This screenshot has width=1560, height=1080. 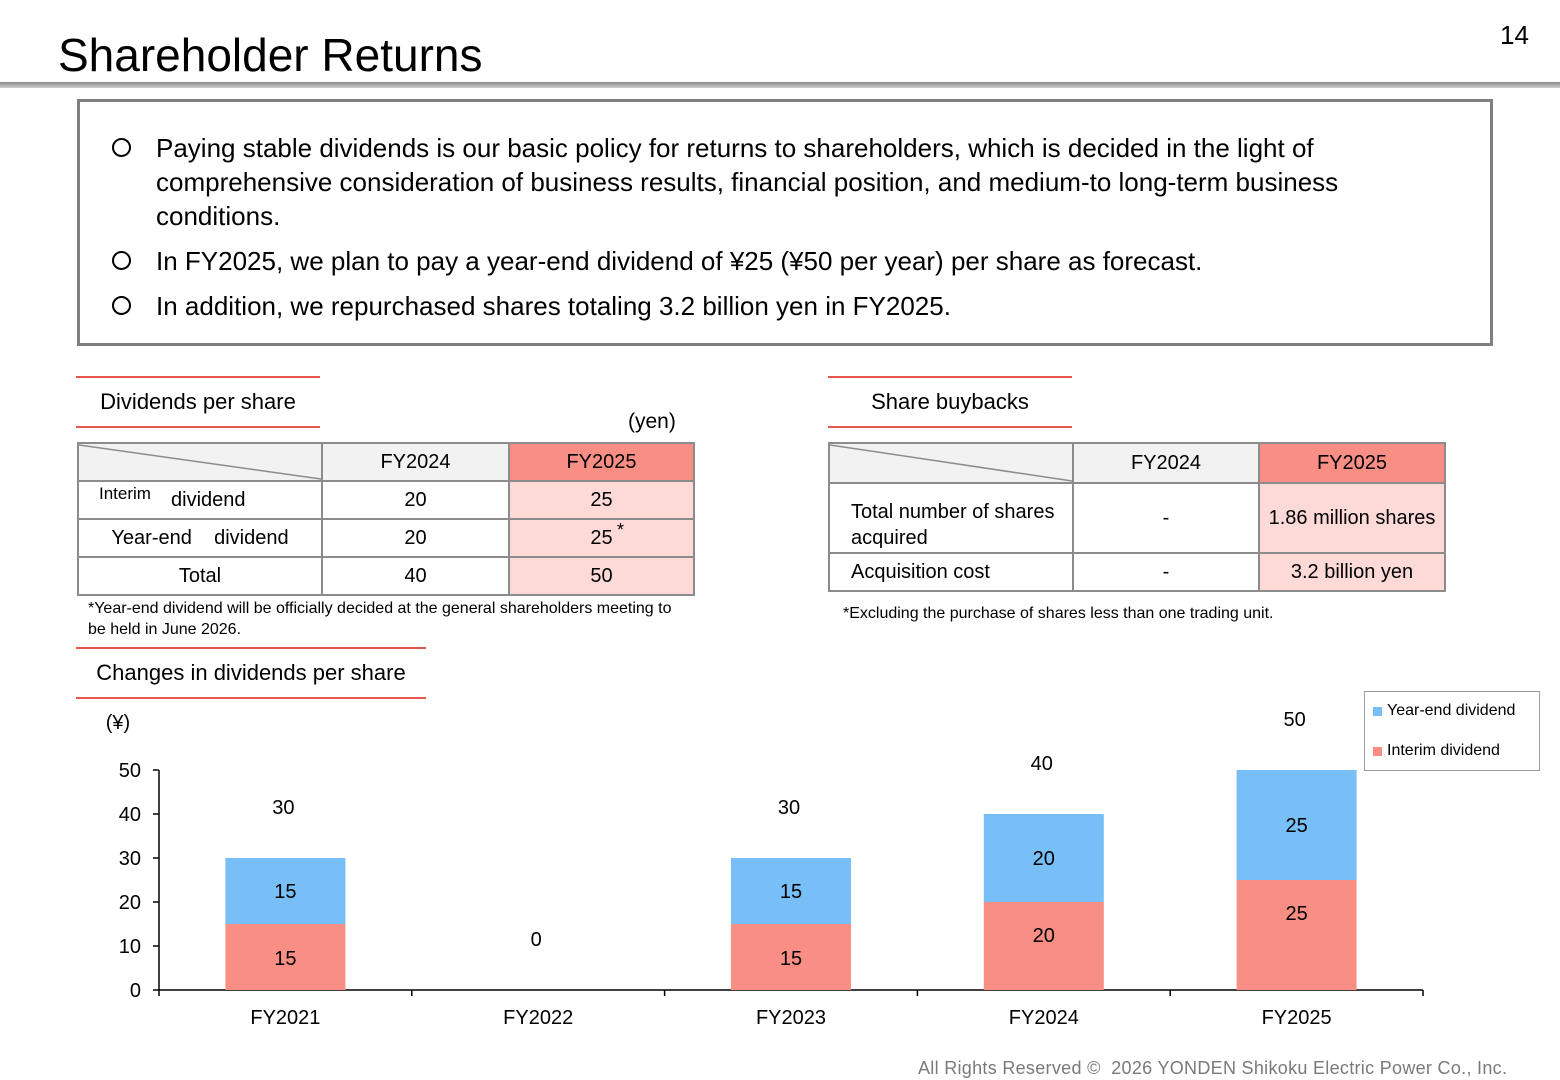 I want to click on page-title: Shareholder Returns, so click(x=270, y=55).